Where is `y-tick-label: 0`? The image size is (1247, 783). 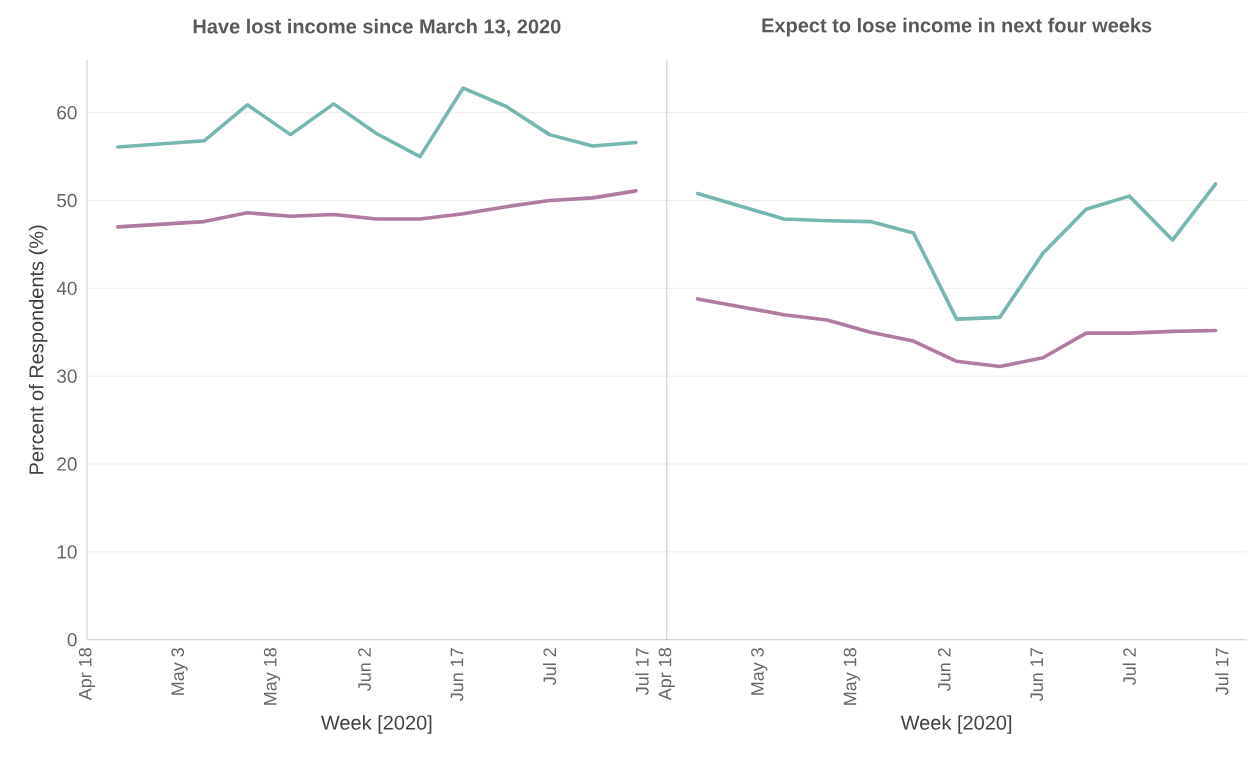
y-tick-label: 0 is located at coordinates (72, 640).